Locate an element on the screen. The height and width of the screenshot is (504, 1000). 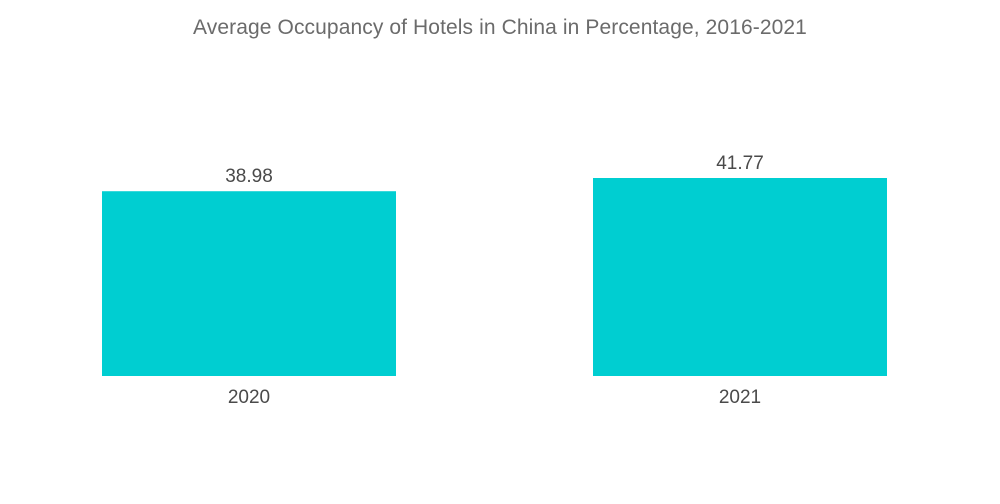
x-tick-label-2021: 2021 is located at coordinates (740, 397).